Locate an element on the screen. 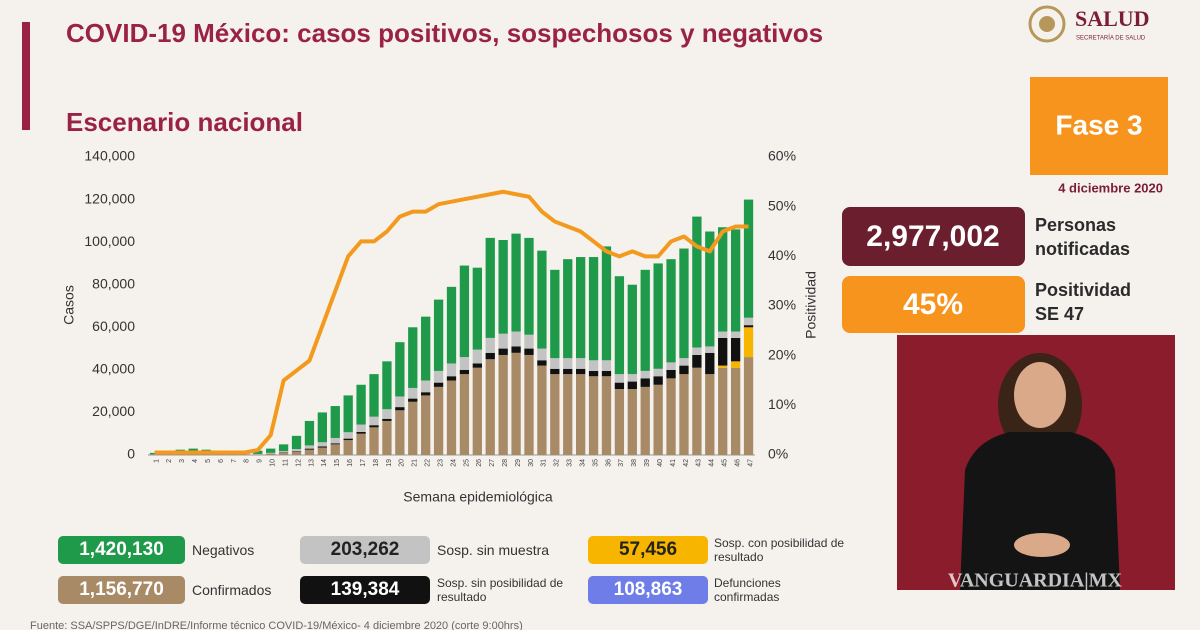 Image resolution: width=1200 pixels, height=630 pixels. y2-tick-label: 40% is located at coordinates (782, 255).